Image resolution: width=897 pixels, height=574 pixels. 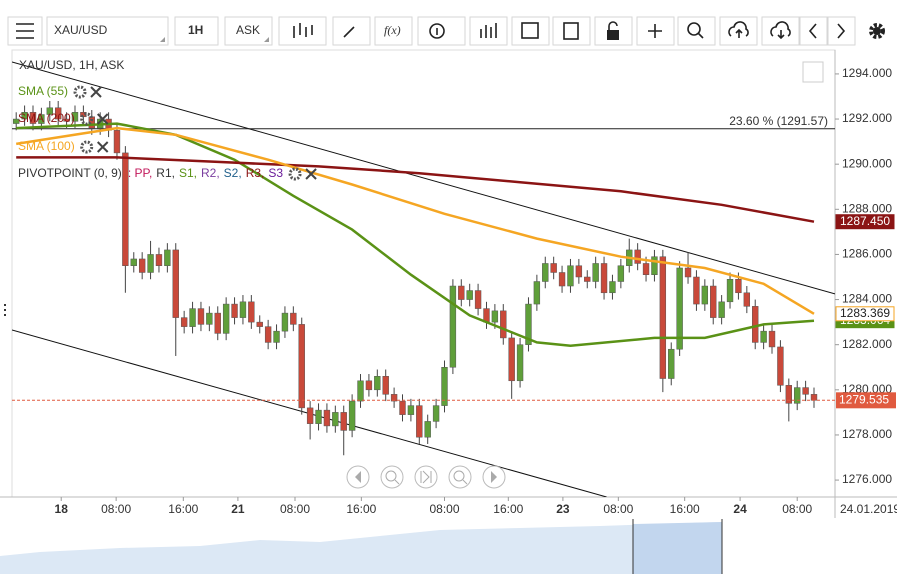 What do you see at coordinates (563, 509) in the screenshot?
I see `x-tick-label: 23` at bounding box center [563, 509].